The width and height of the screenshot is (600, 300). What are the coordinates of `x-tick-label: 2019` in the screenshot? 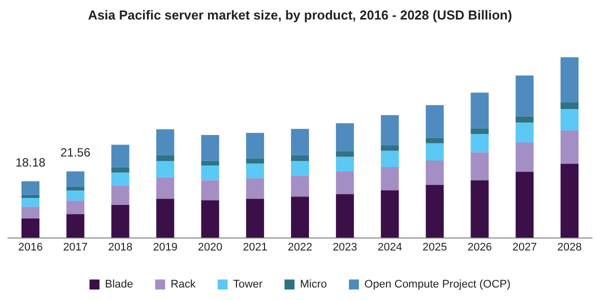 It's located at (165, 247).